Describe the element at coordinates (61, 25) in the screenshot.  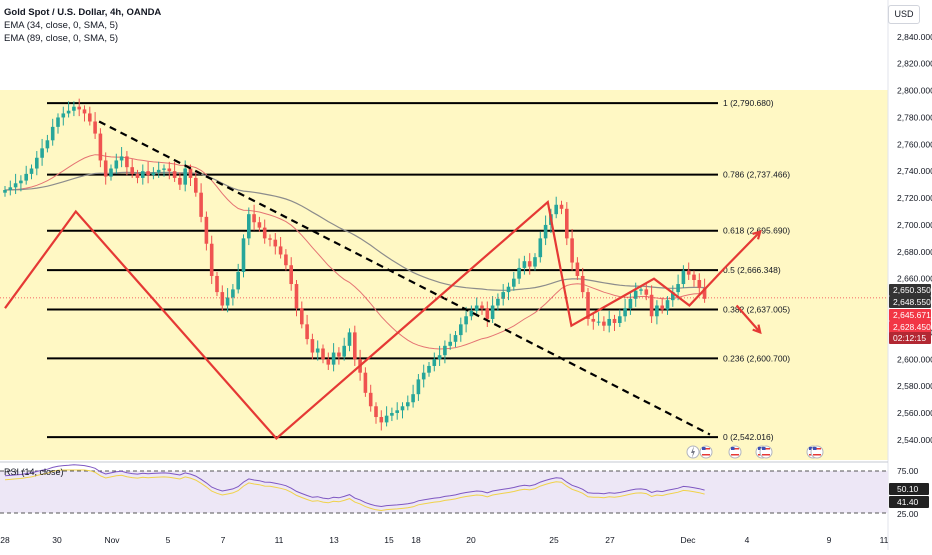
I see `ema34-legend: EMA (34, close, 0, SMA, 5)` at that location.